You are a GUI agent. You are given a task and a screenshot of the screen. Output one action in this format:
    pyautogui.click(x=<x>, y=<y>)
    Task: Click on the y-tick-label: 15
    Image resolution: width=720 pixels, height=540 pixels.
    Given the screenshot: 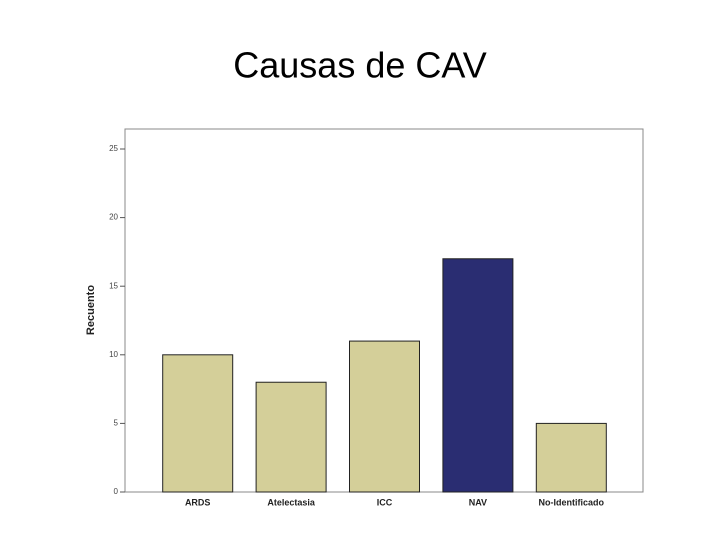 What is the action you would take?
    pyautogui.click(x=113, y=285)
    